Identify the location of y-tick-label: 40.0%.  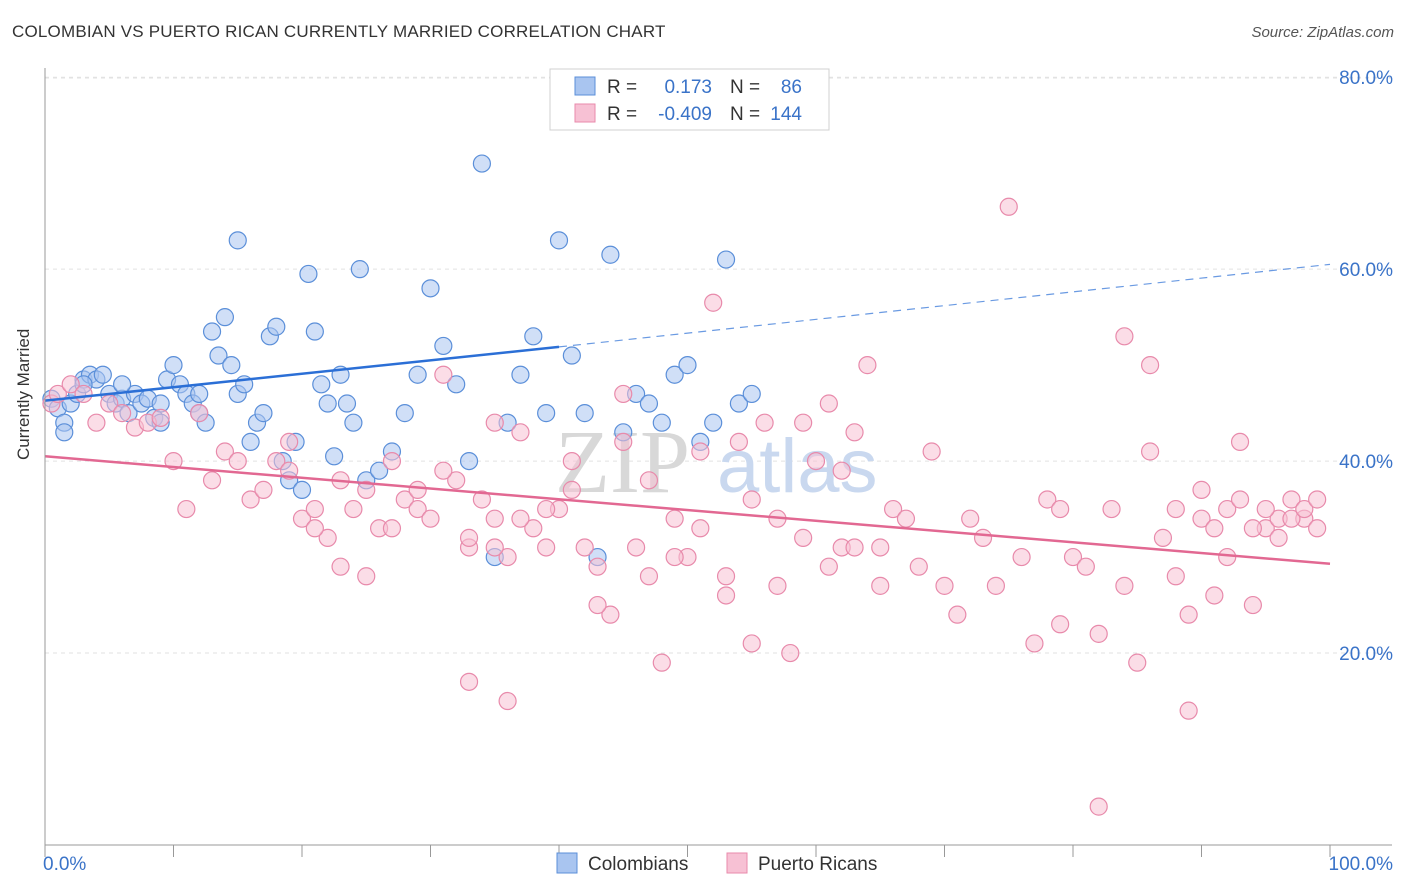
(1366, 462).